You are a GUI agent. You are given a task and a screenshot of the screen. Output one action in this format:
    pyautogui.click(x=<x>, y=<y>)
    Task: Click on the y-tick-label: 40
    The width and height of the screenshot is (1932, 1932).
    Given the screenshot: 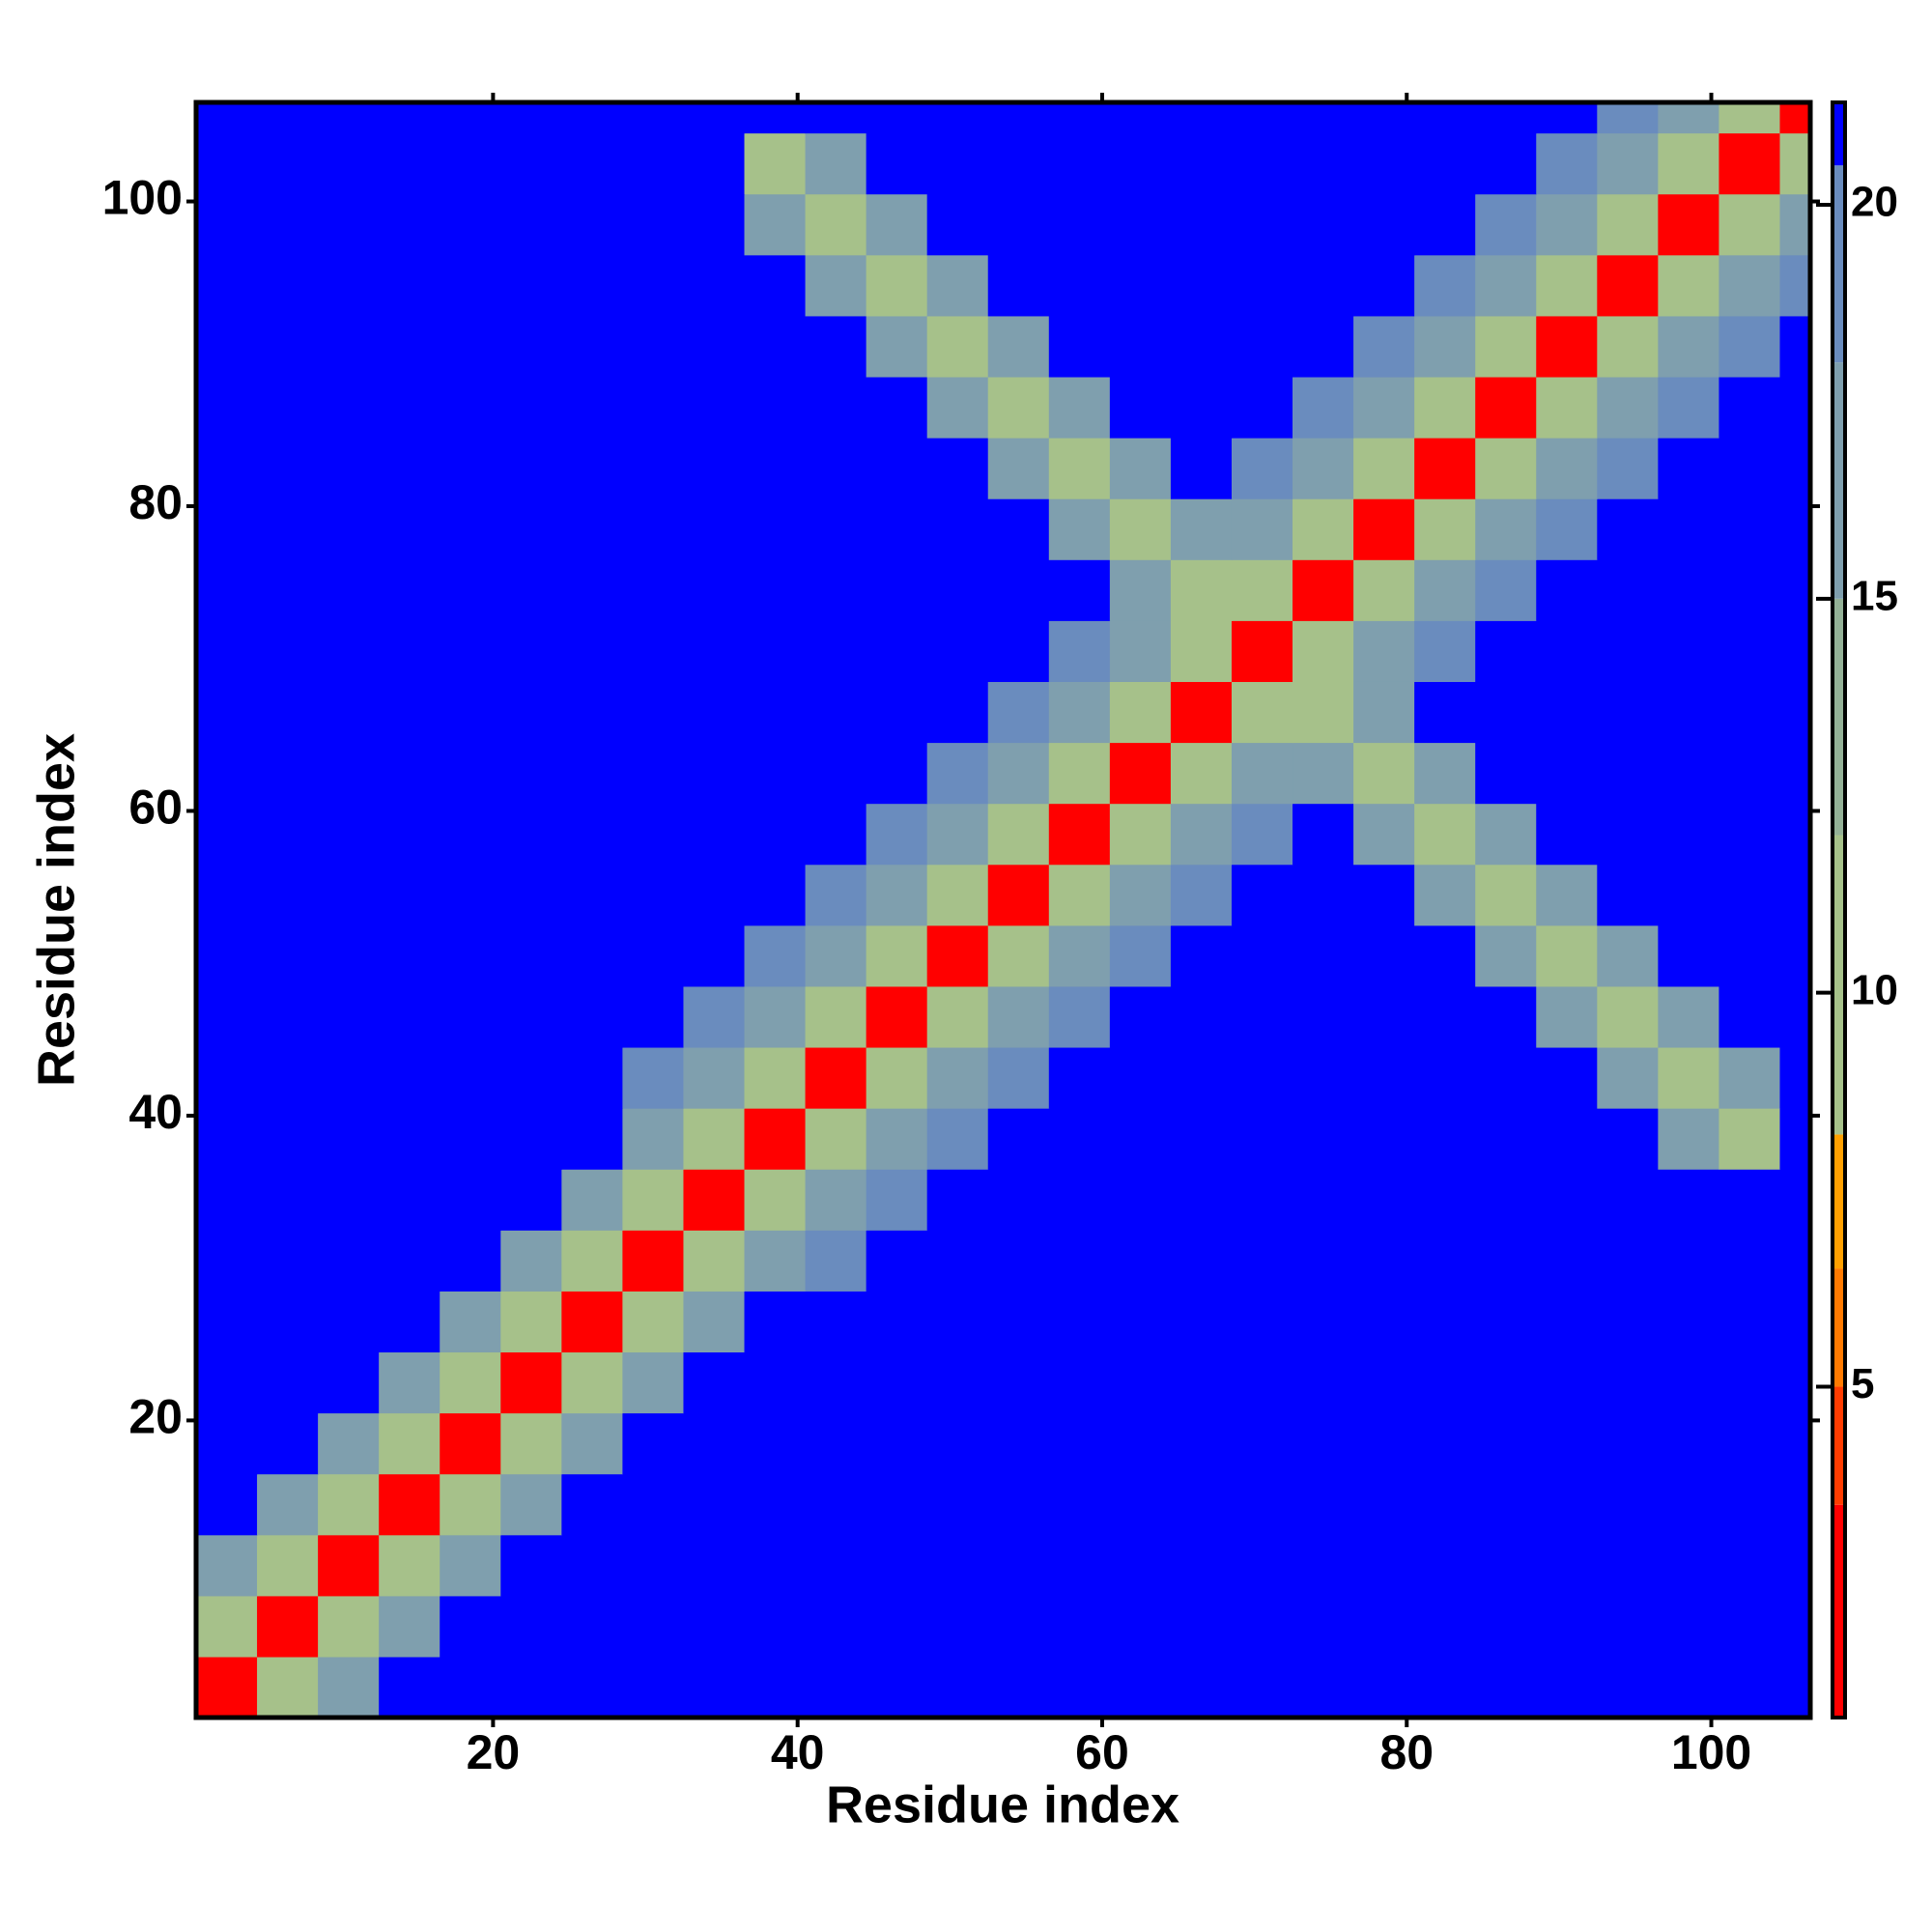 What is the action you would take?
    pyautogui.click(x=155, y=1112)
    